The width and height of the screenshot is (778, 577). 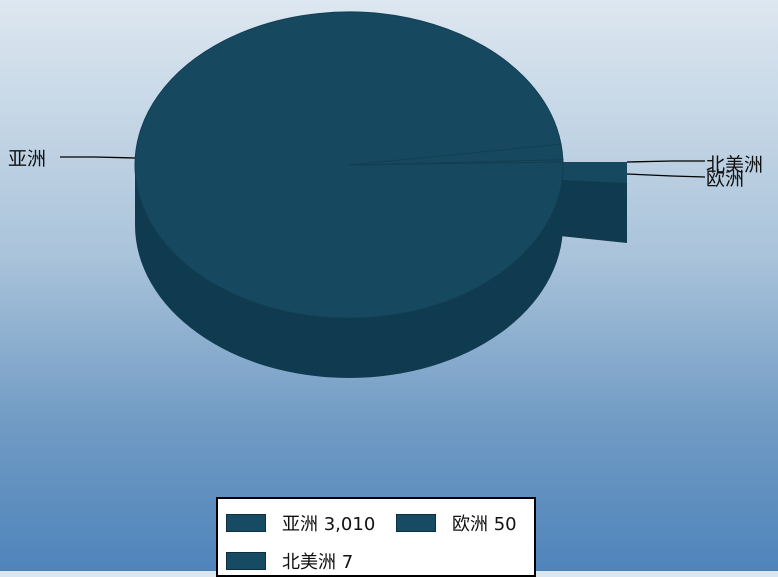 What do you see at coordinates (376, 537) in the screenshot?
I see `chart-legend: 亚洲 3,010 欧洲 50 北美洲 7` at bounding box center [376, 537].